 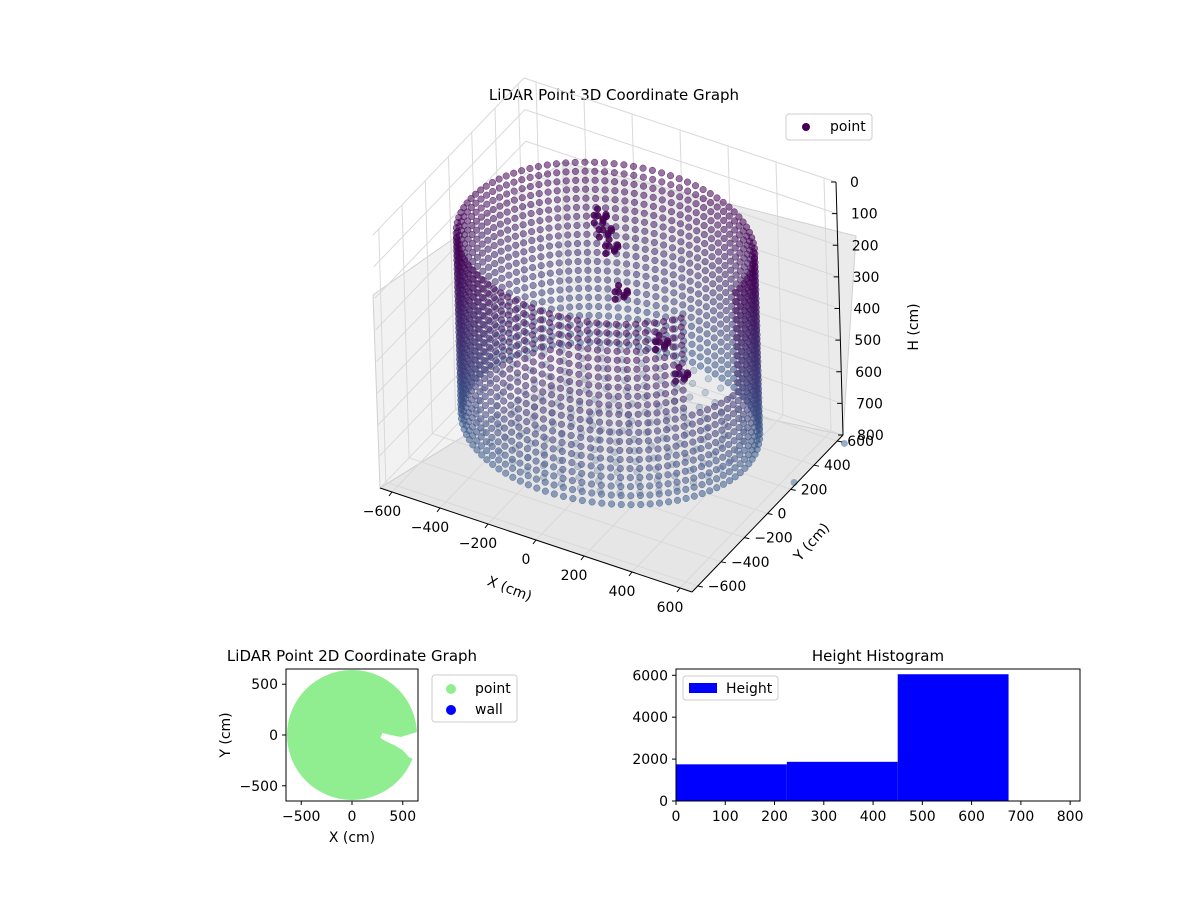 What do you see at coordinates (574, 576) in the screenshot?
I see `x-tick-label: 200` at bounding box center [574, 576].